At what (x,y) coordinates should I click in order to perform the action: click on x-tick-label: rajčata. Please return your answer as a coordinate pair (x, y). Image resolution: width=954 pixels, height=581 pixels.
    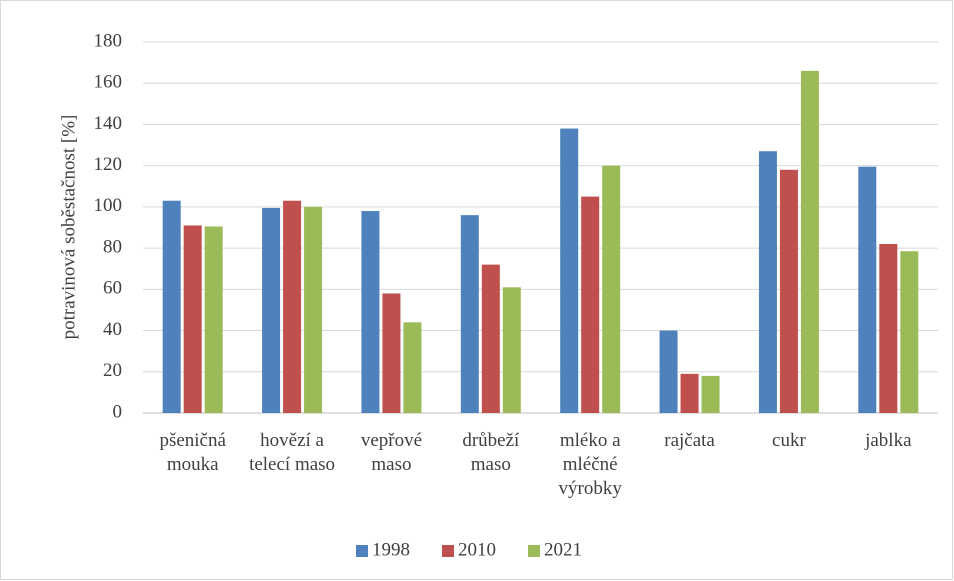
    Looking at the image, I should click on (689, 440).